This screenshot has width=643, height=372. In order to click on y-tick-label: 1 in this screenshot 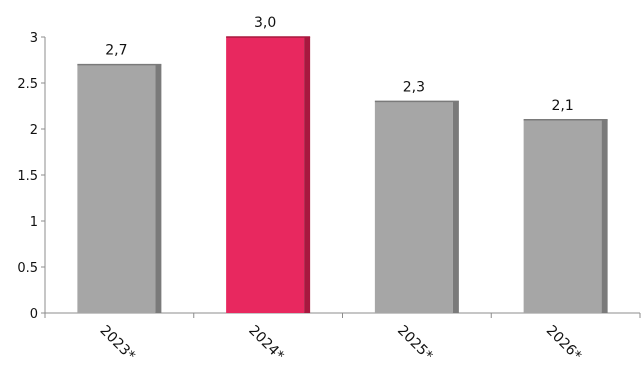, I will do `click(34, 222)`.